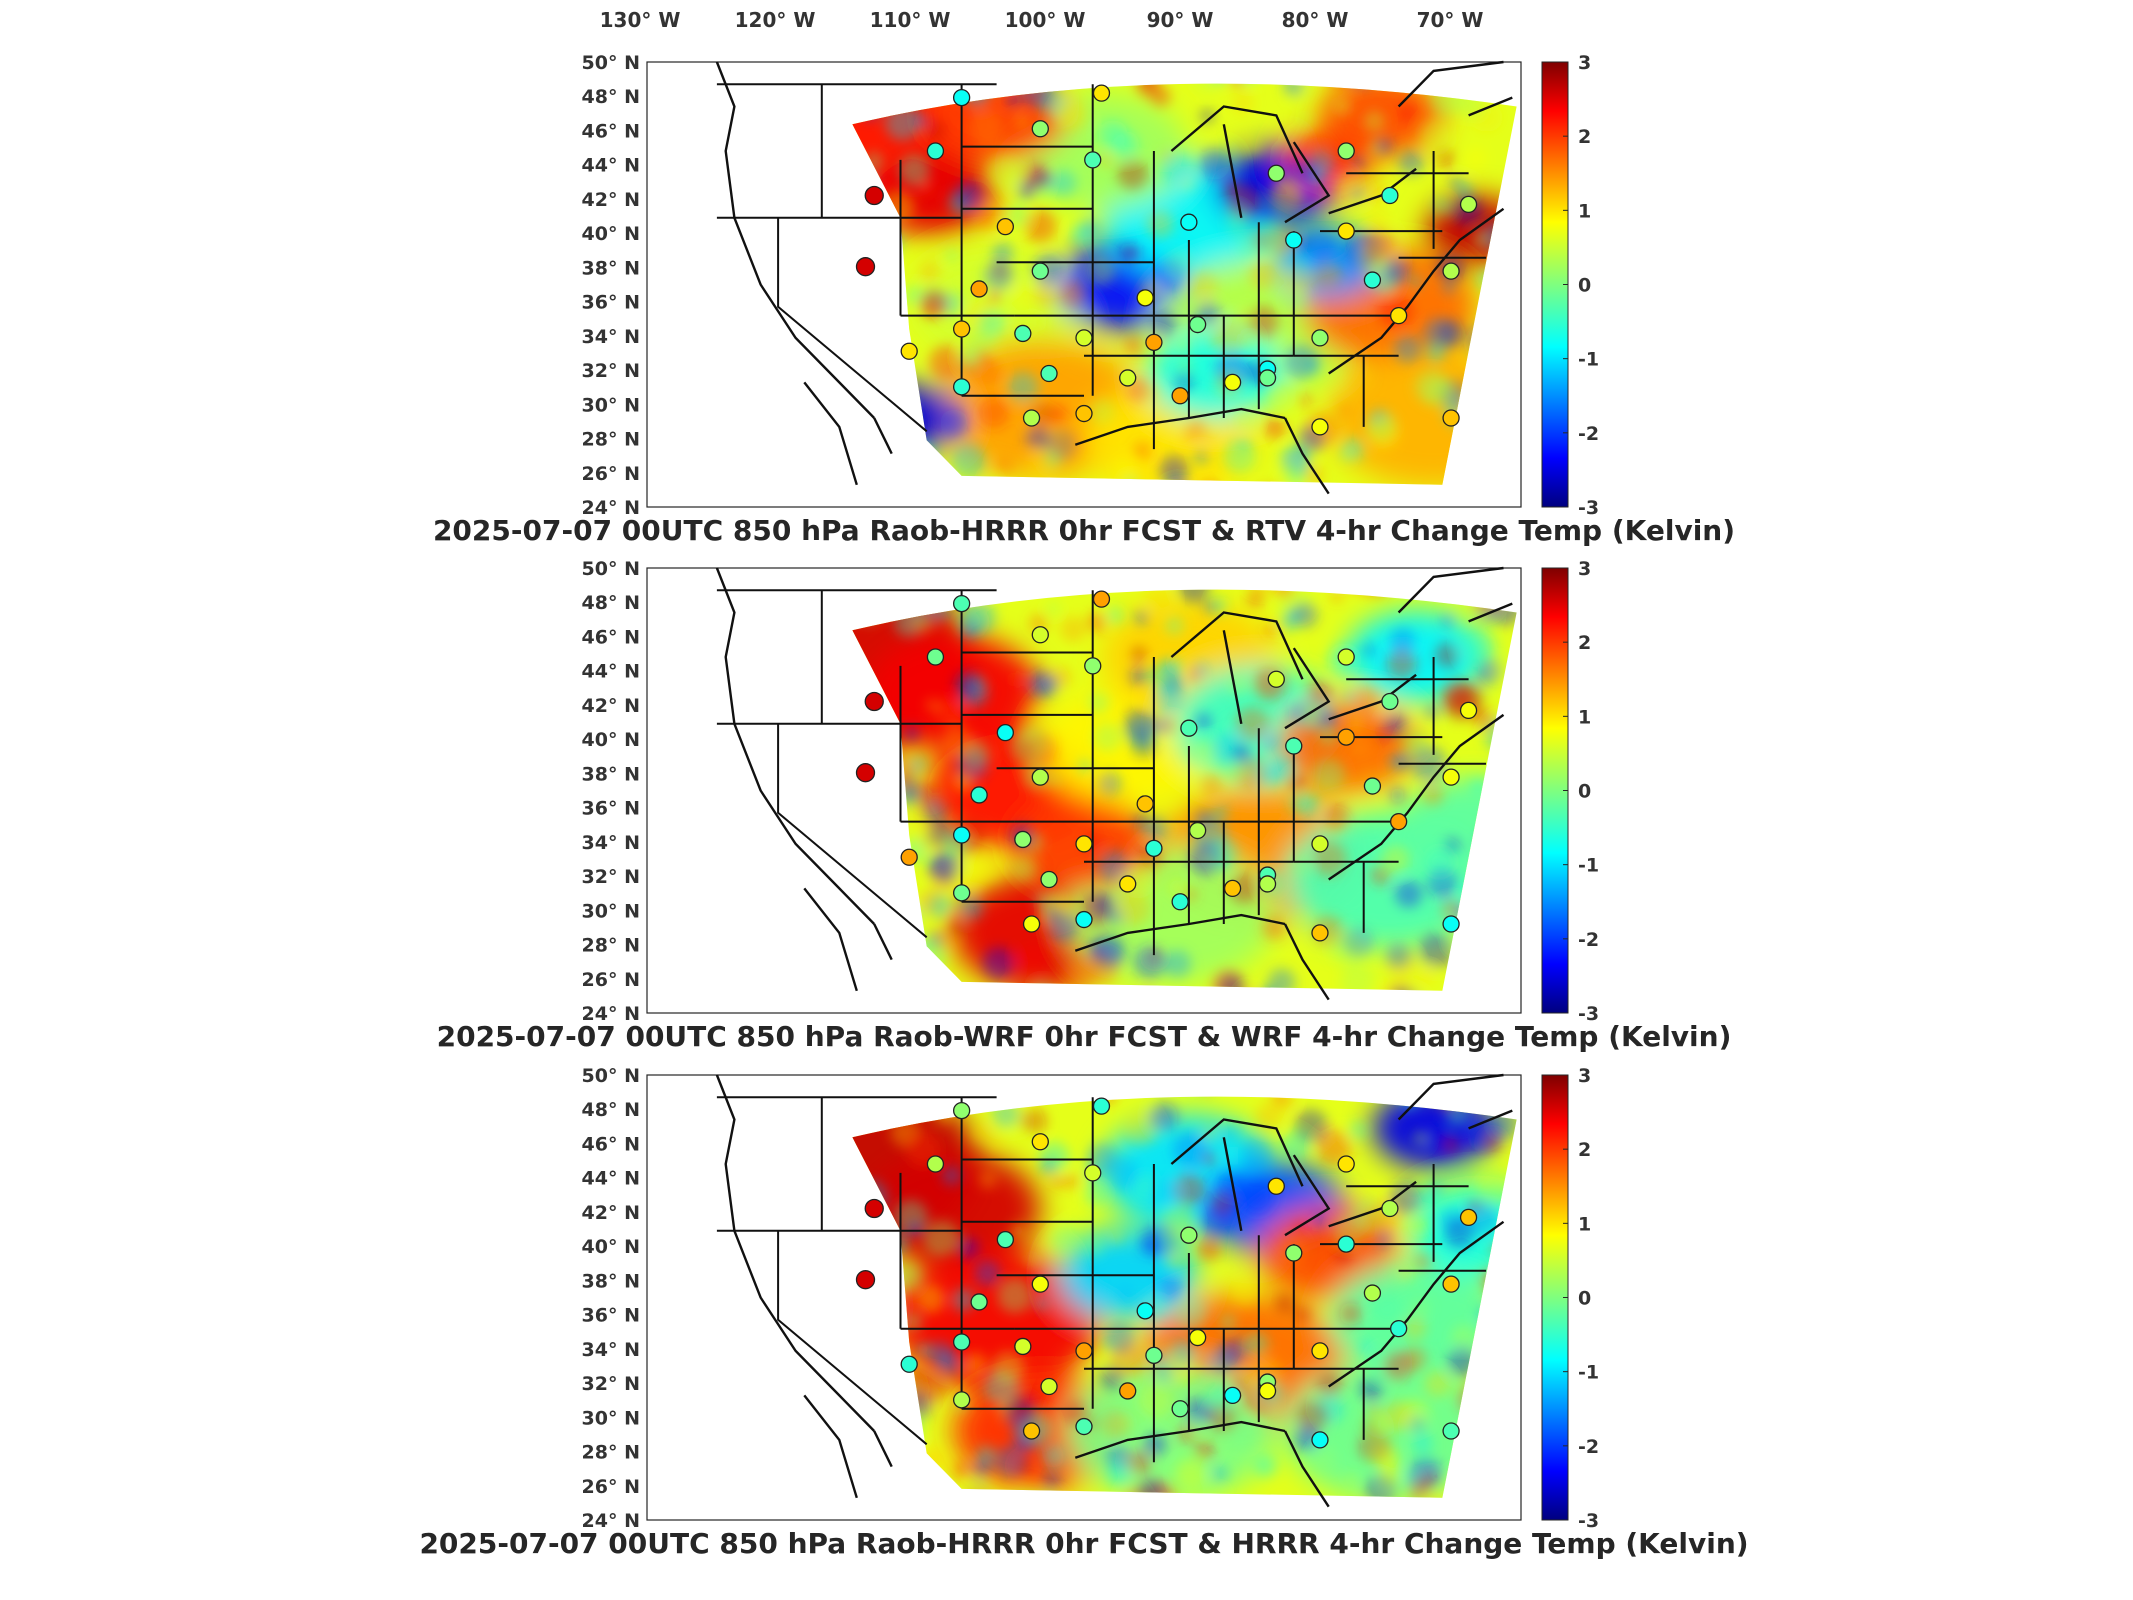 This screenshot has width=2133, height=1600. Describe the element at coordinates (611, 97) in the screenshot. I see `latitude-label: 48° N` at that location.